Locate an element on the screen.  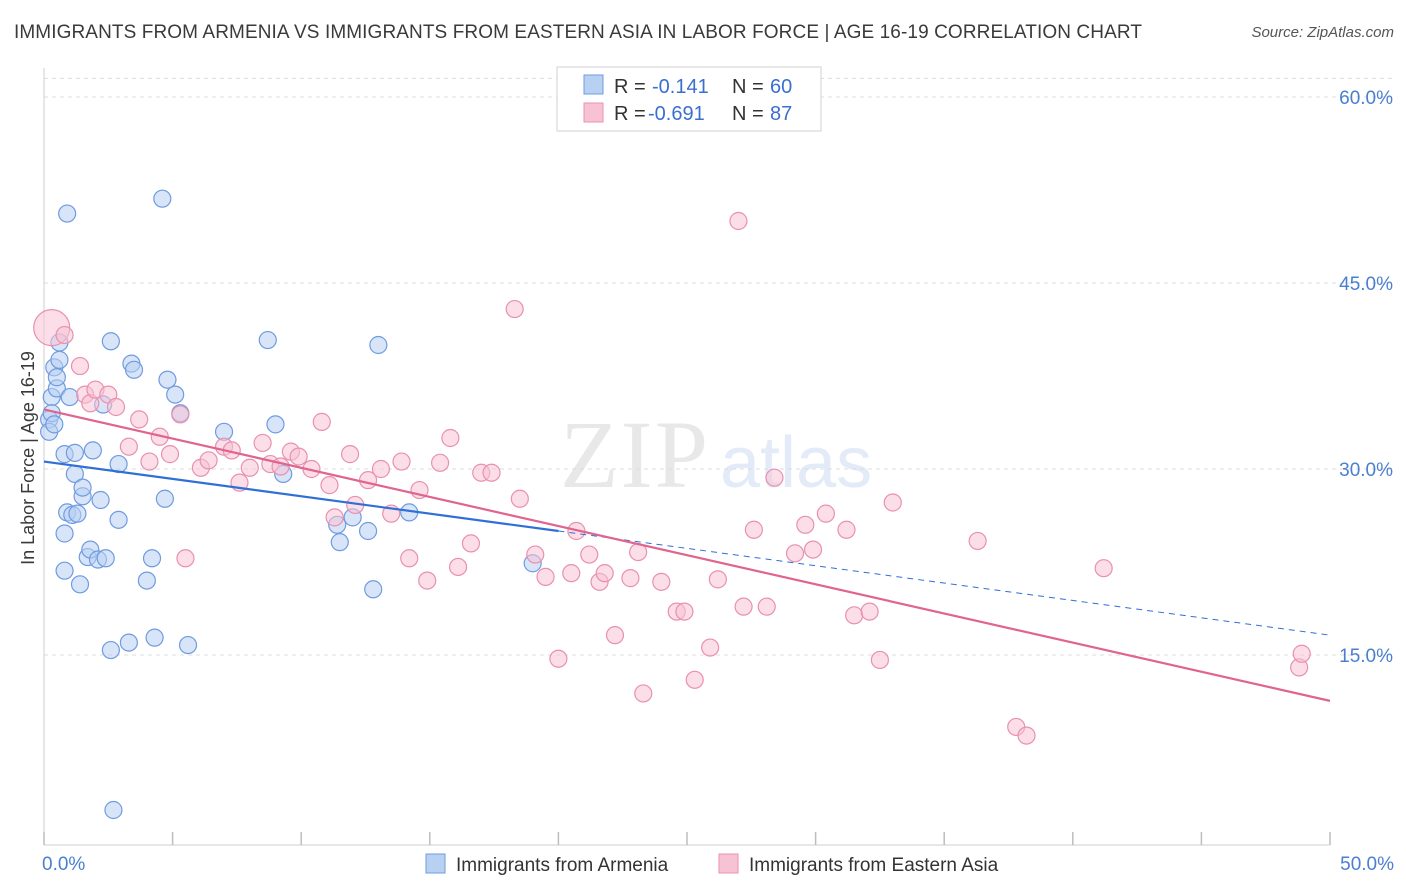
watermark-zip: ZIP is located at coordinates (635, 454).